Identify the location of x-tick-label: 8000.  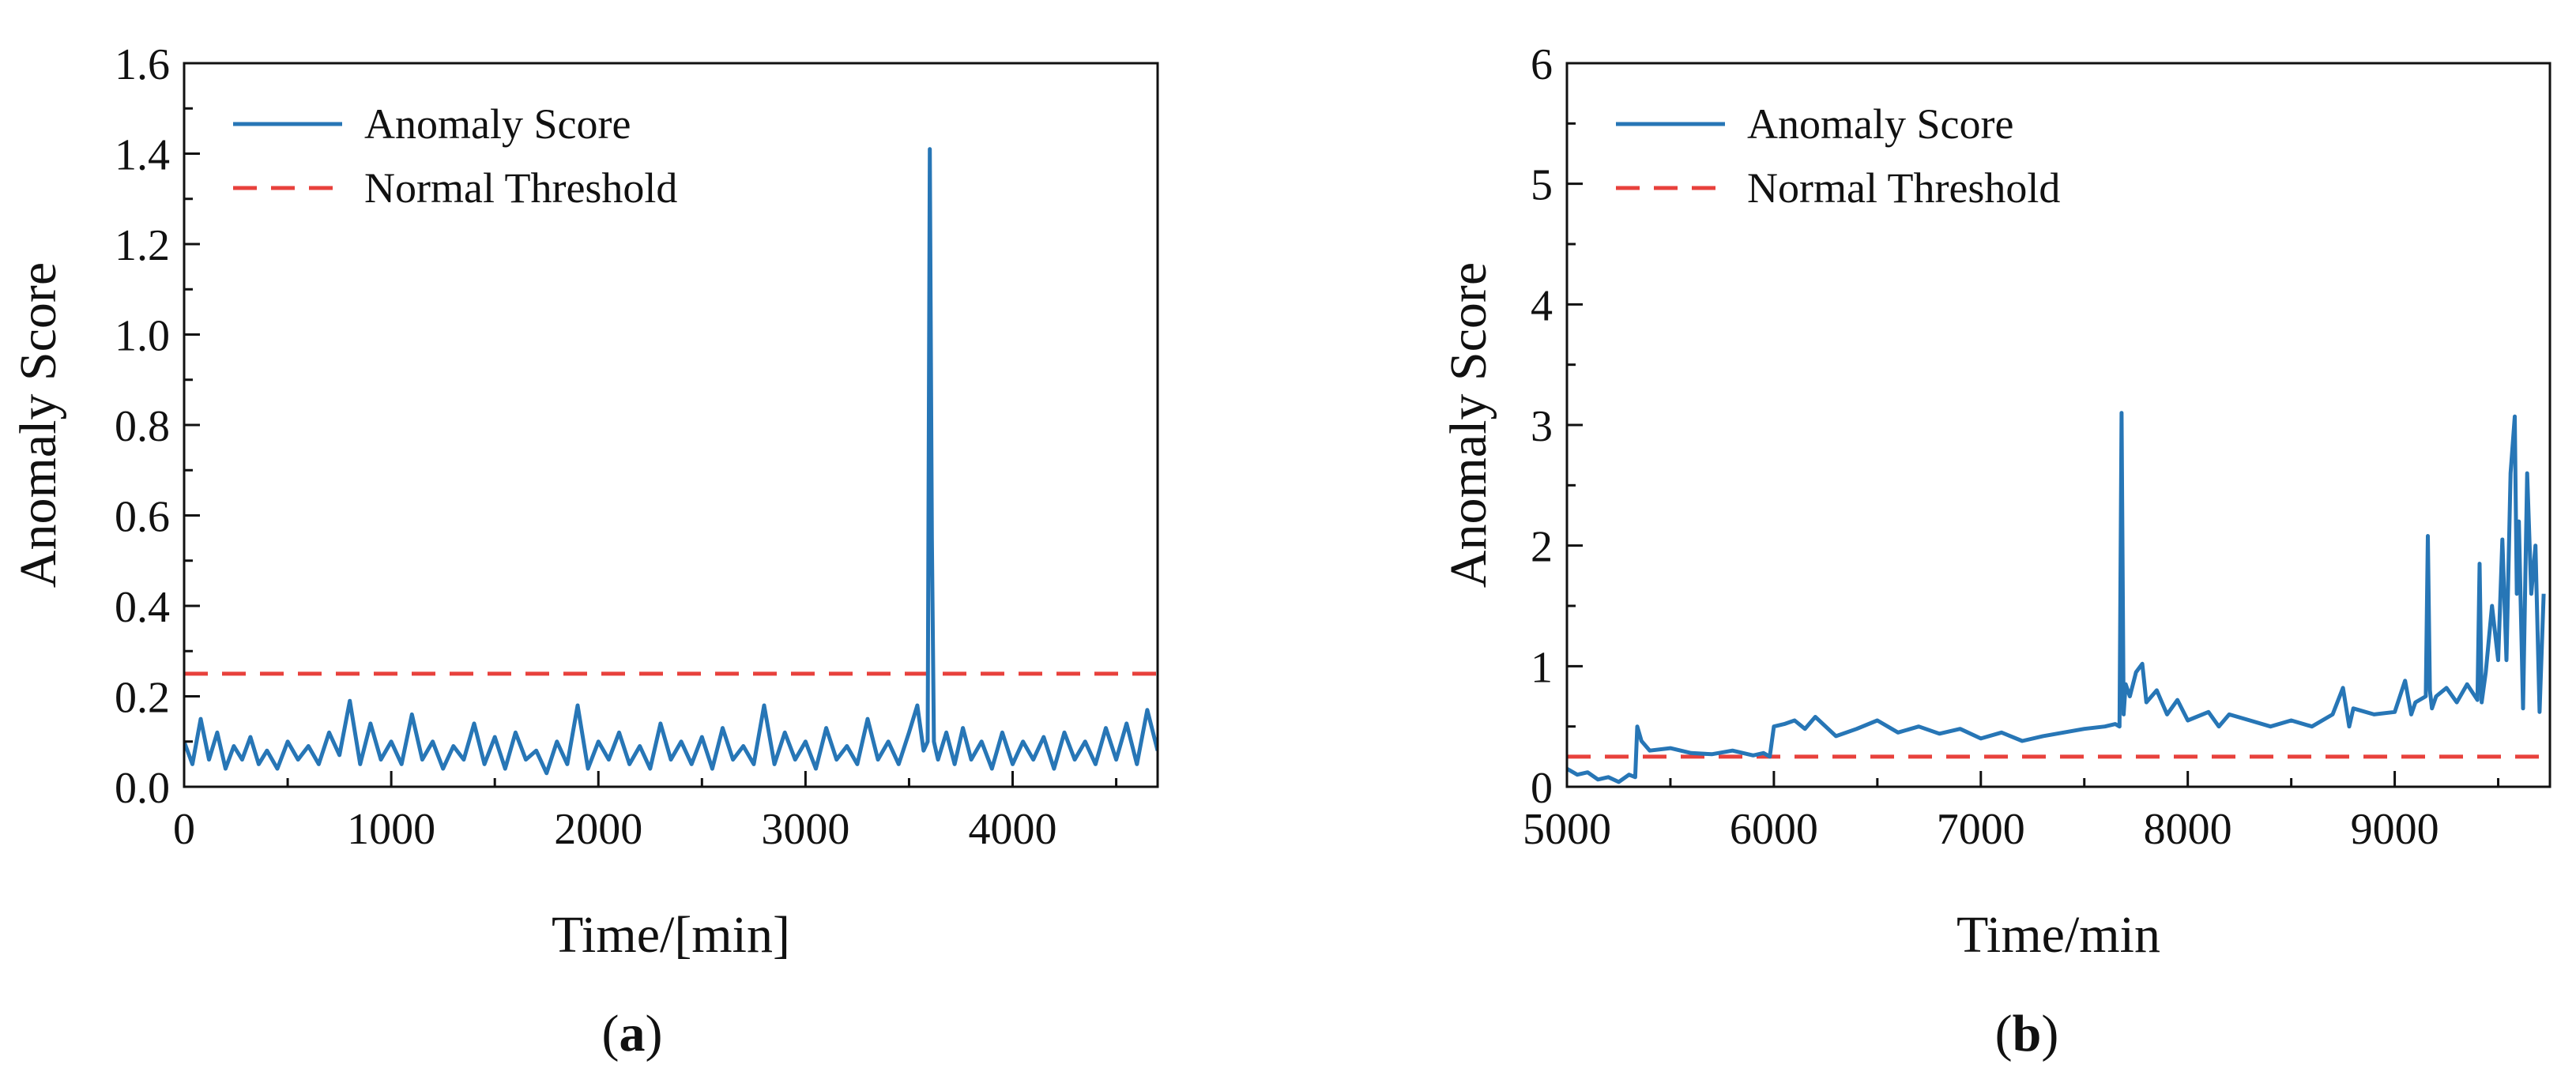
(2188, 829).